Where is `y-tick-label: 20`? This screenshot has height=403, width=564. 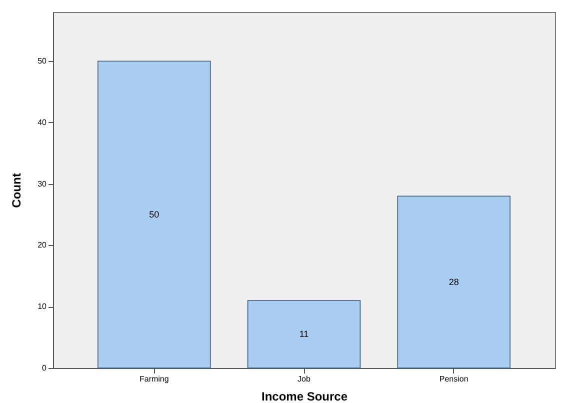 y-tick-label: 20 is located at coordinates (43, 245).